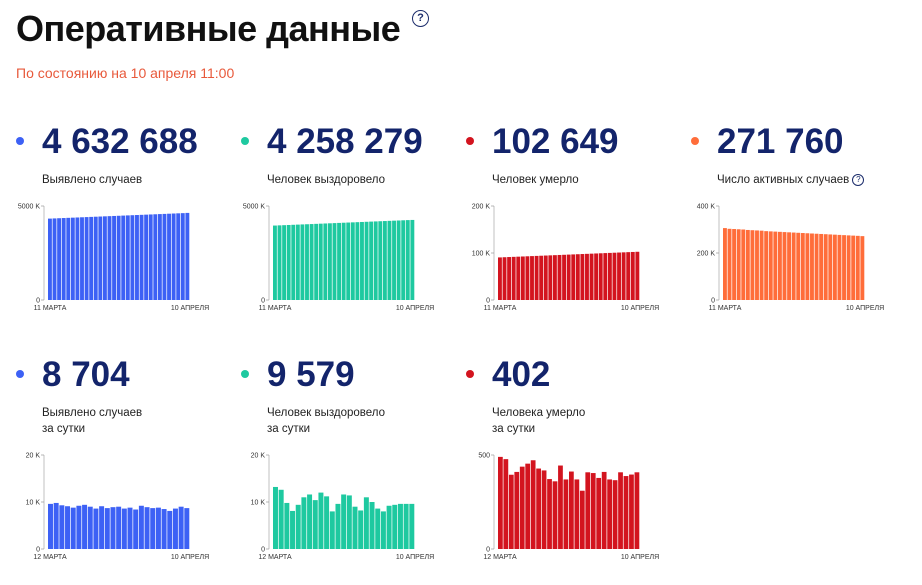 The width and height of the screenshot is (922, 585). What do you see at coordinates (555, 141) in the screenshot?
I see `stat-value: 102 649` at bounding box center [555, 141].